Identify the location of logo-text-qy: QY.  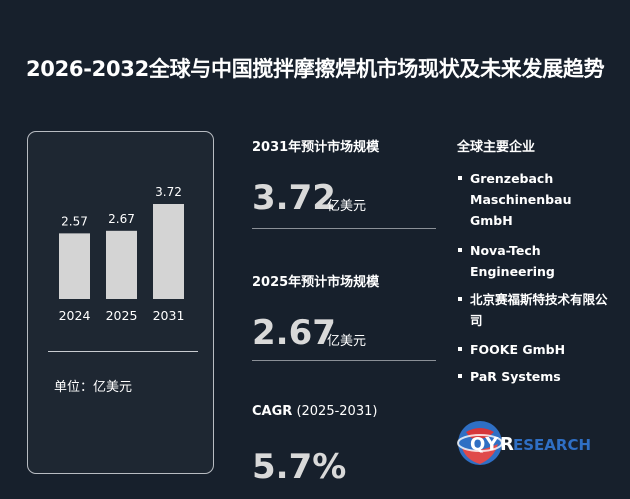
(484, 444).